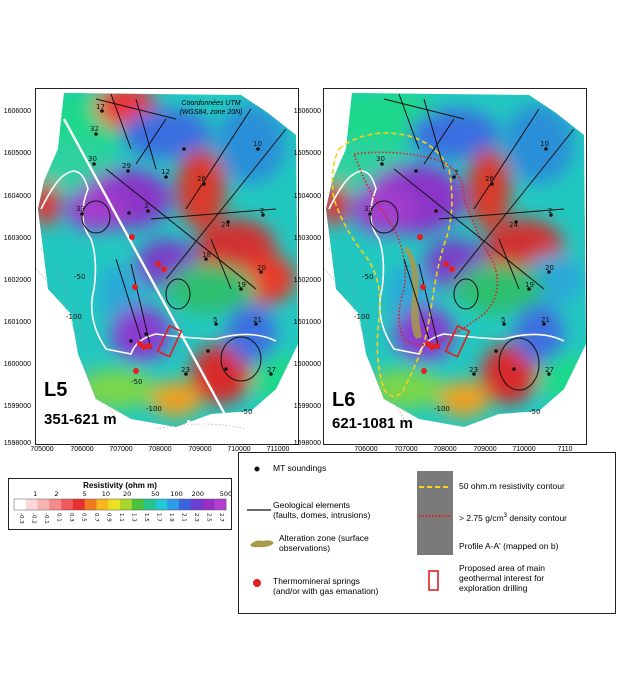 The image size is (630, 700). Describe the element at coordinates (120, 485) in the screenshot. I see `scale-title: Resistivity (ohm m)` at that location.